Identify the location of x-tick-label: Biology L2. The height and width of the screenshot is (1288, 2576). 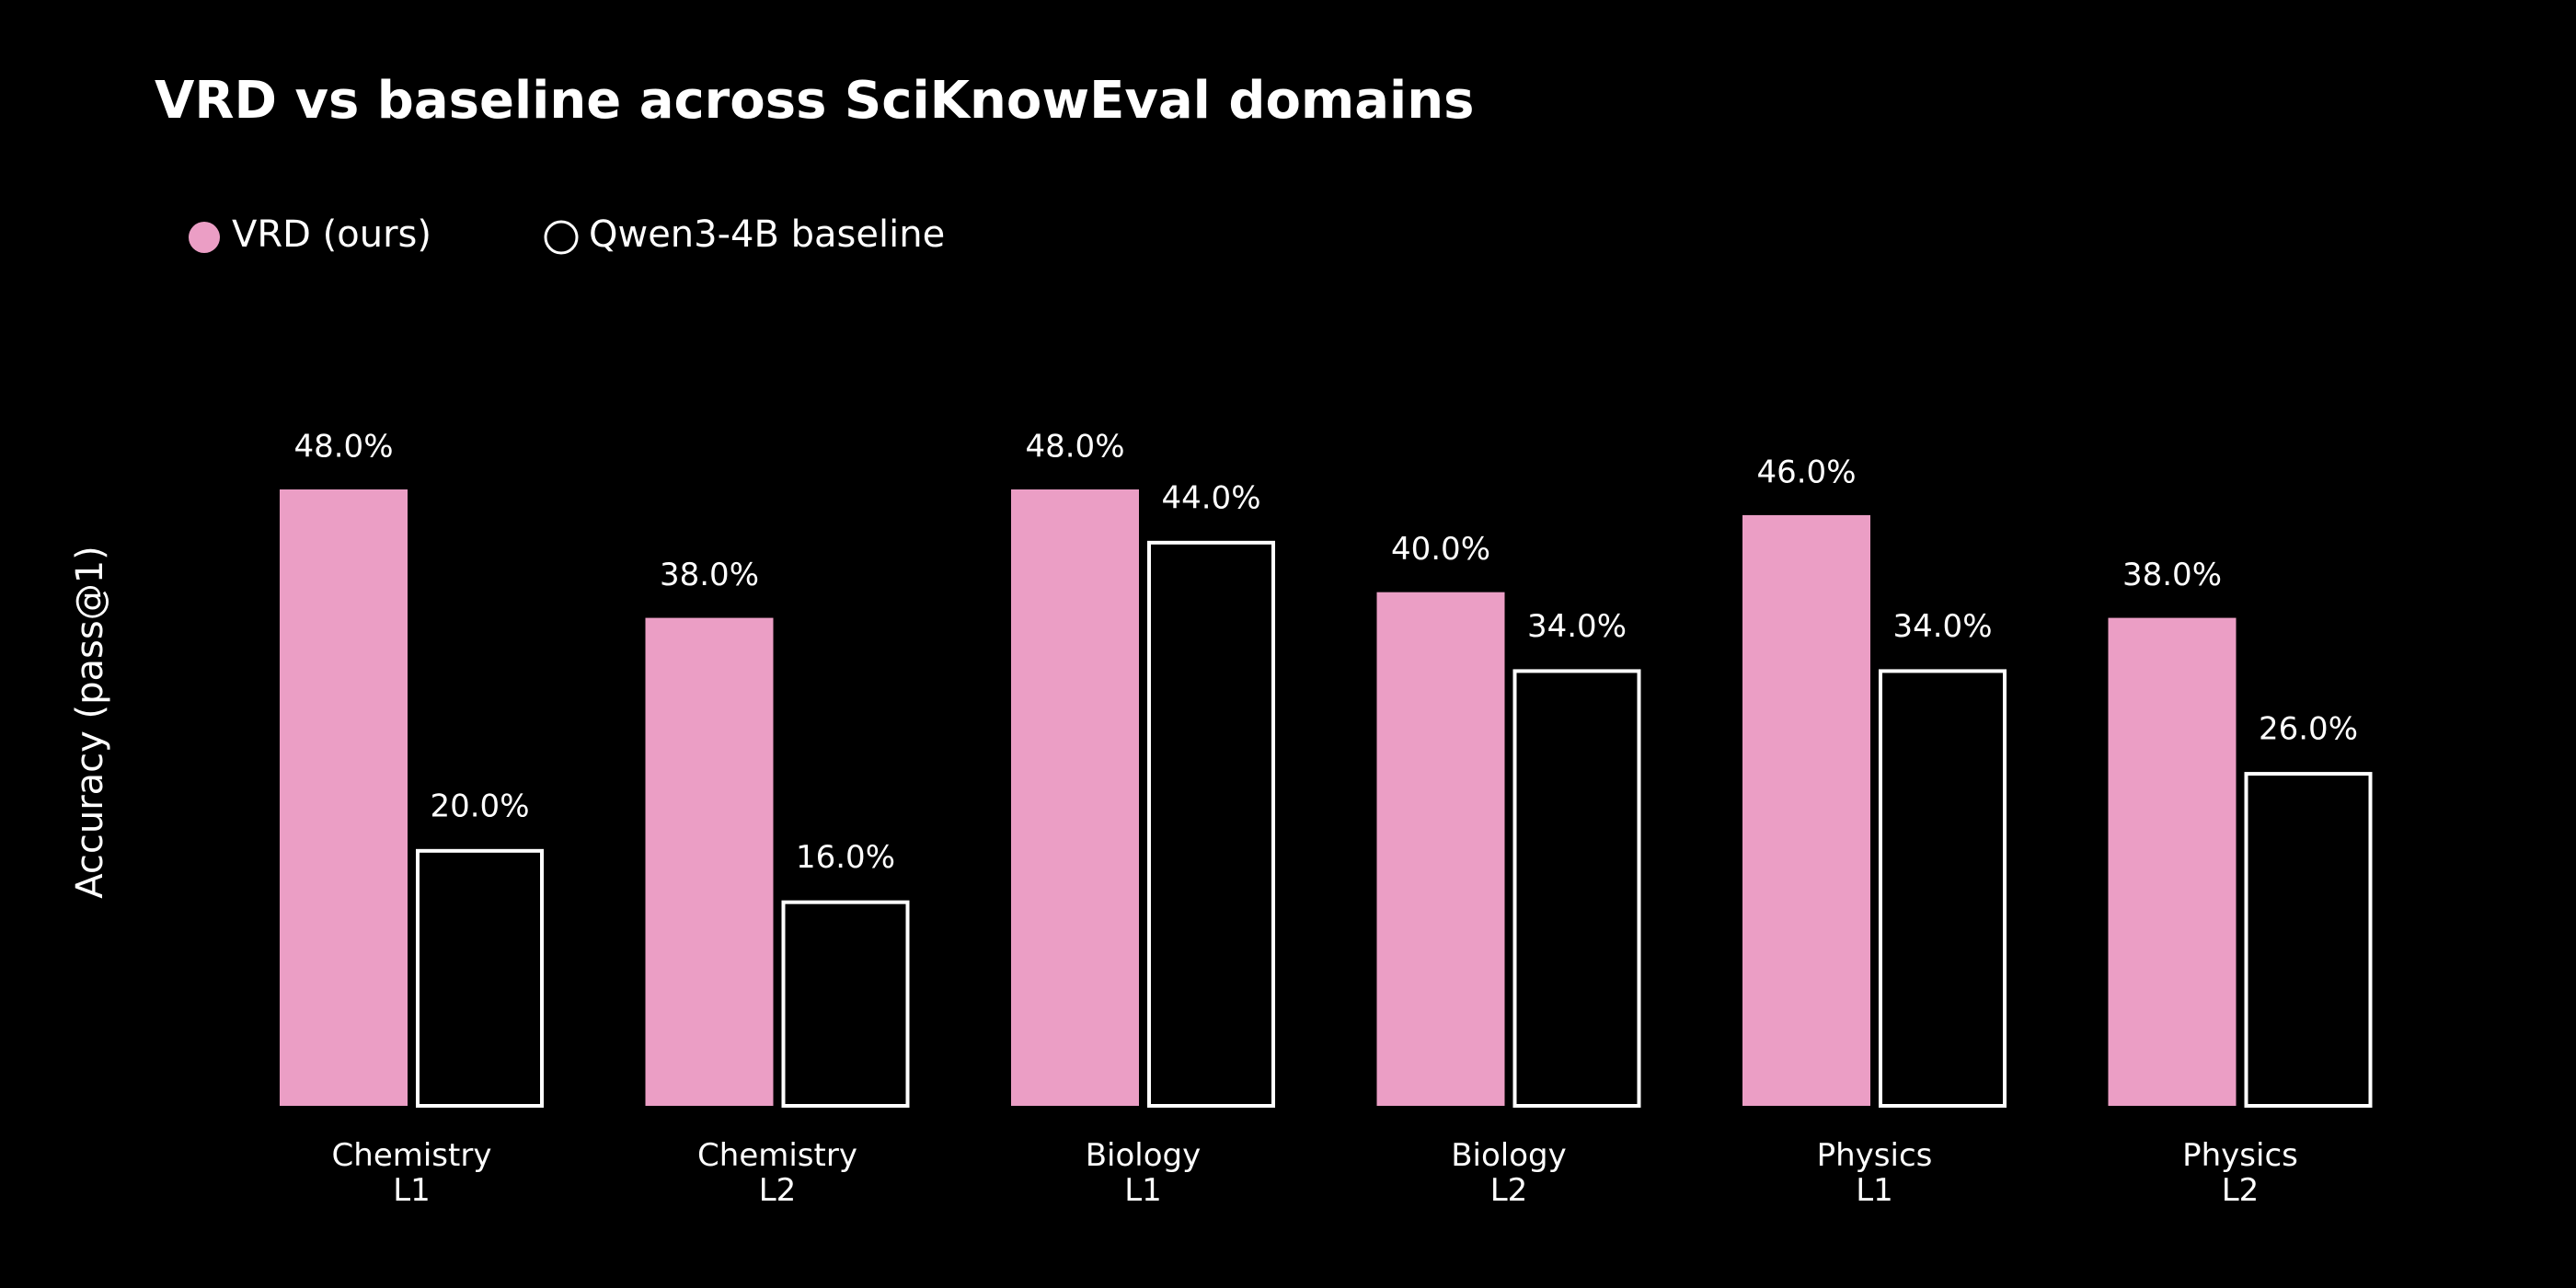
(1509, 1173).